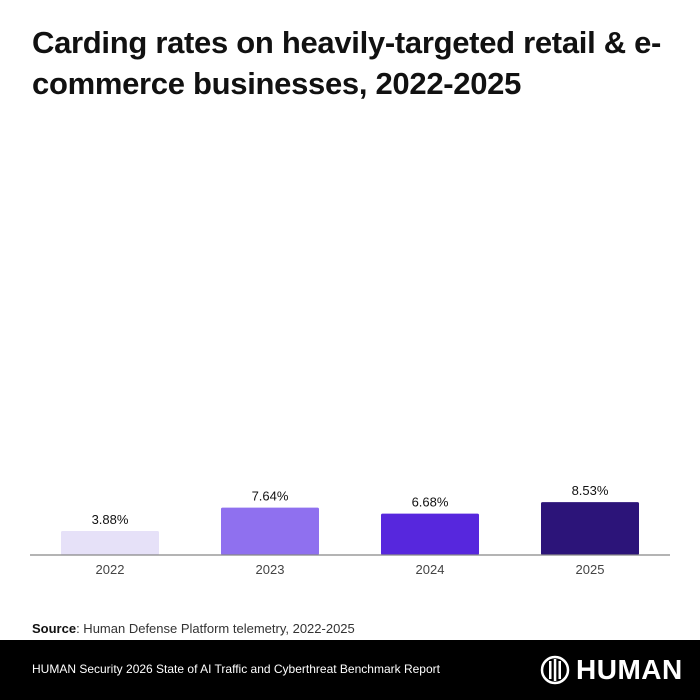 The width and height of the screenshot is (700, 700). I want to click on data-label: 8.53%, so click(590, 490).